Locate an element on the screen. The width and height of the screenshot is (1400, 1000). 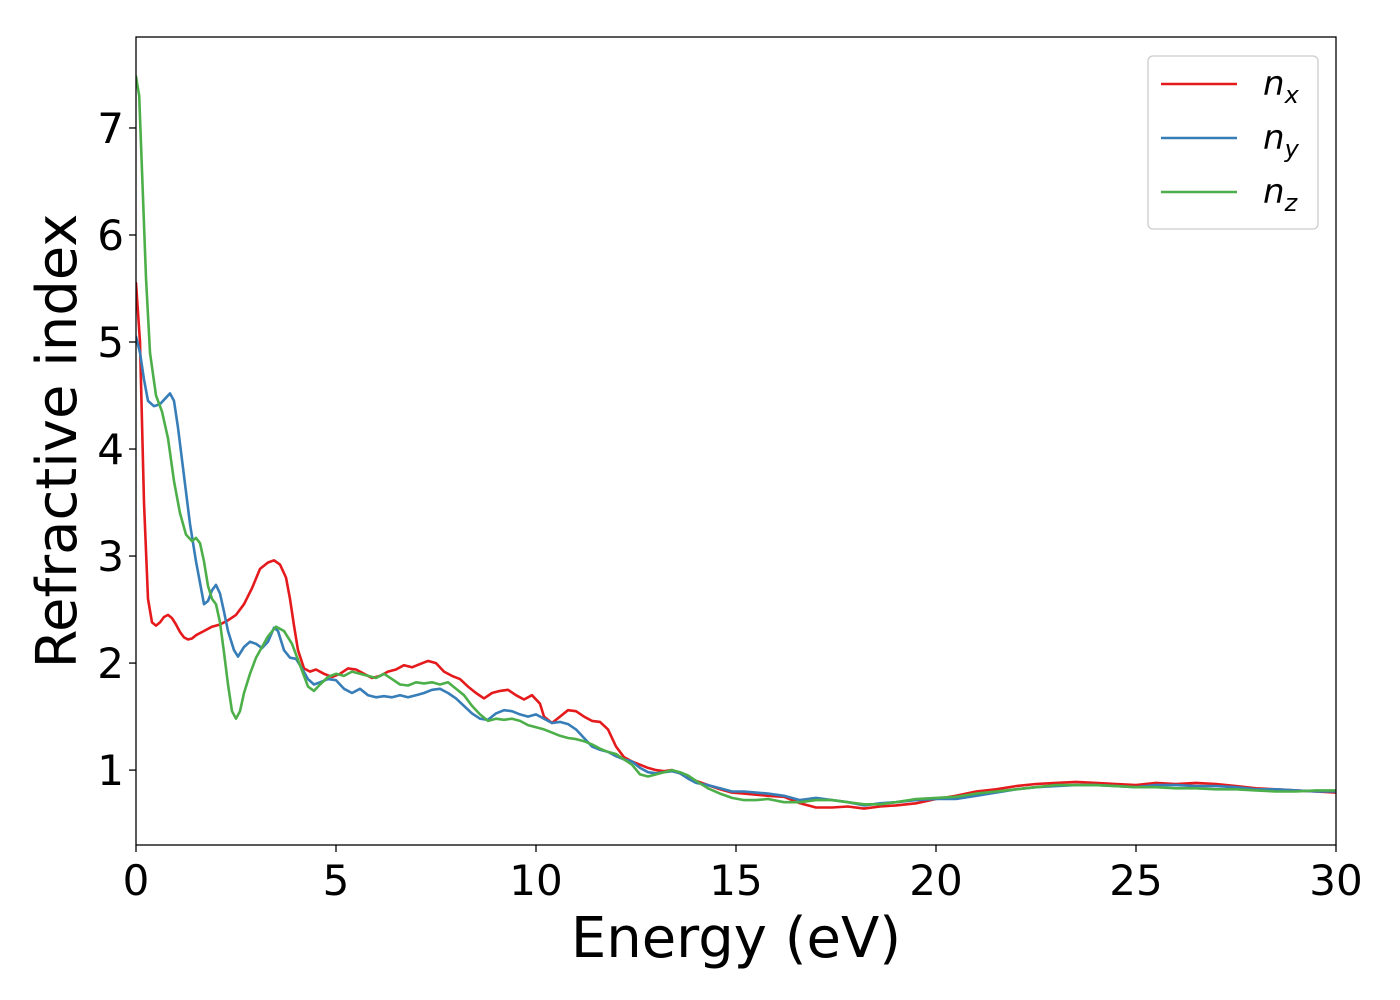
legend-box is located at coordinates (1233, 142).